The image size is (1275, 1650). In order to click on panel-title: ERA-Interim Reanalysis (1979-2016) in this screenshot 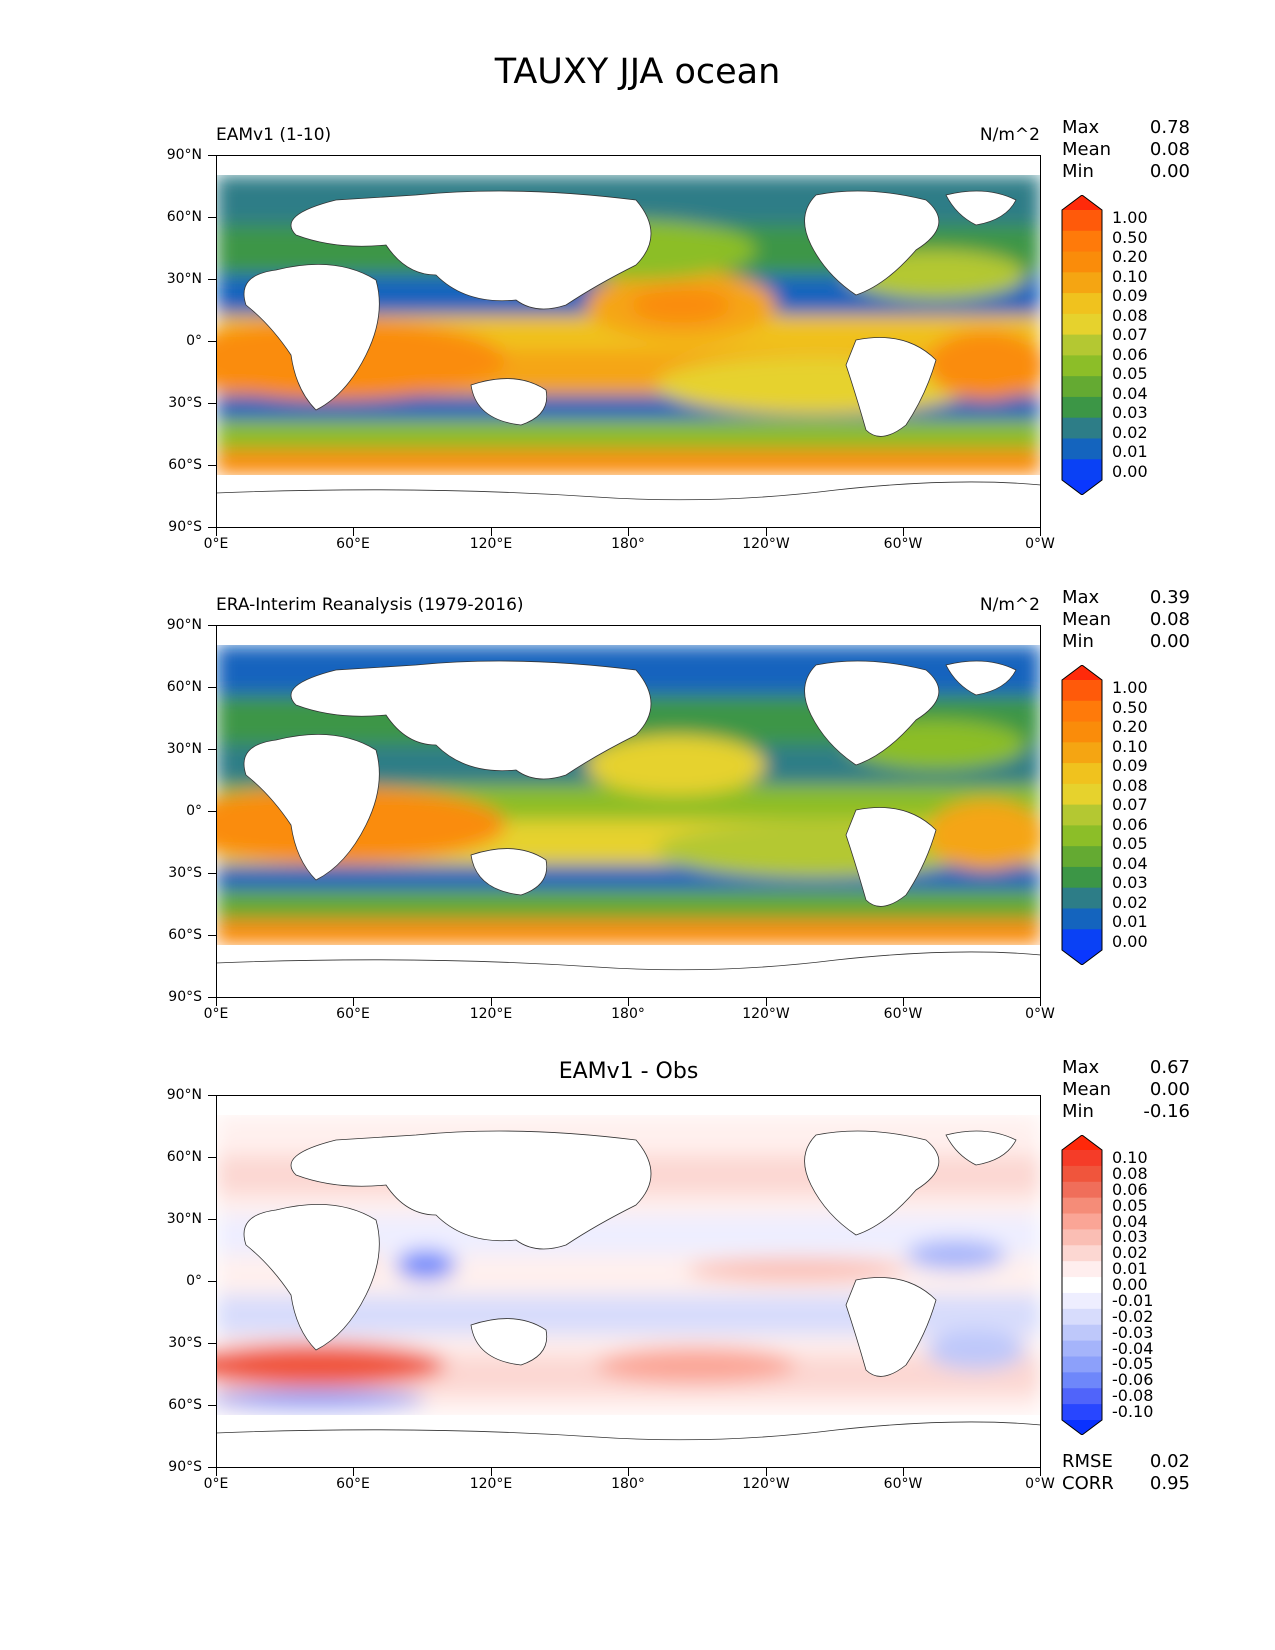, I will do `click(370, 605)`.